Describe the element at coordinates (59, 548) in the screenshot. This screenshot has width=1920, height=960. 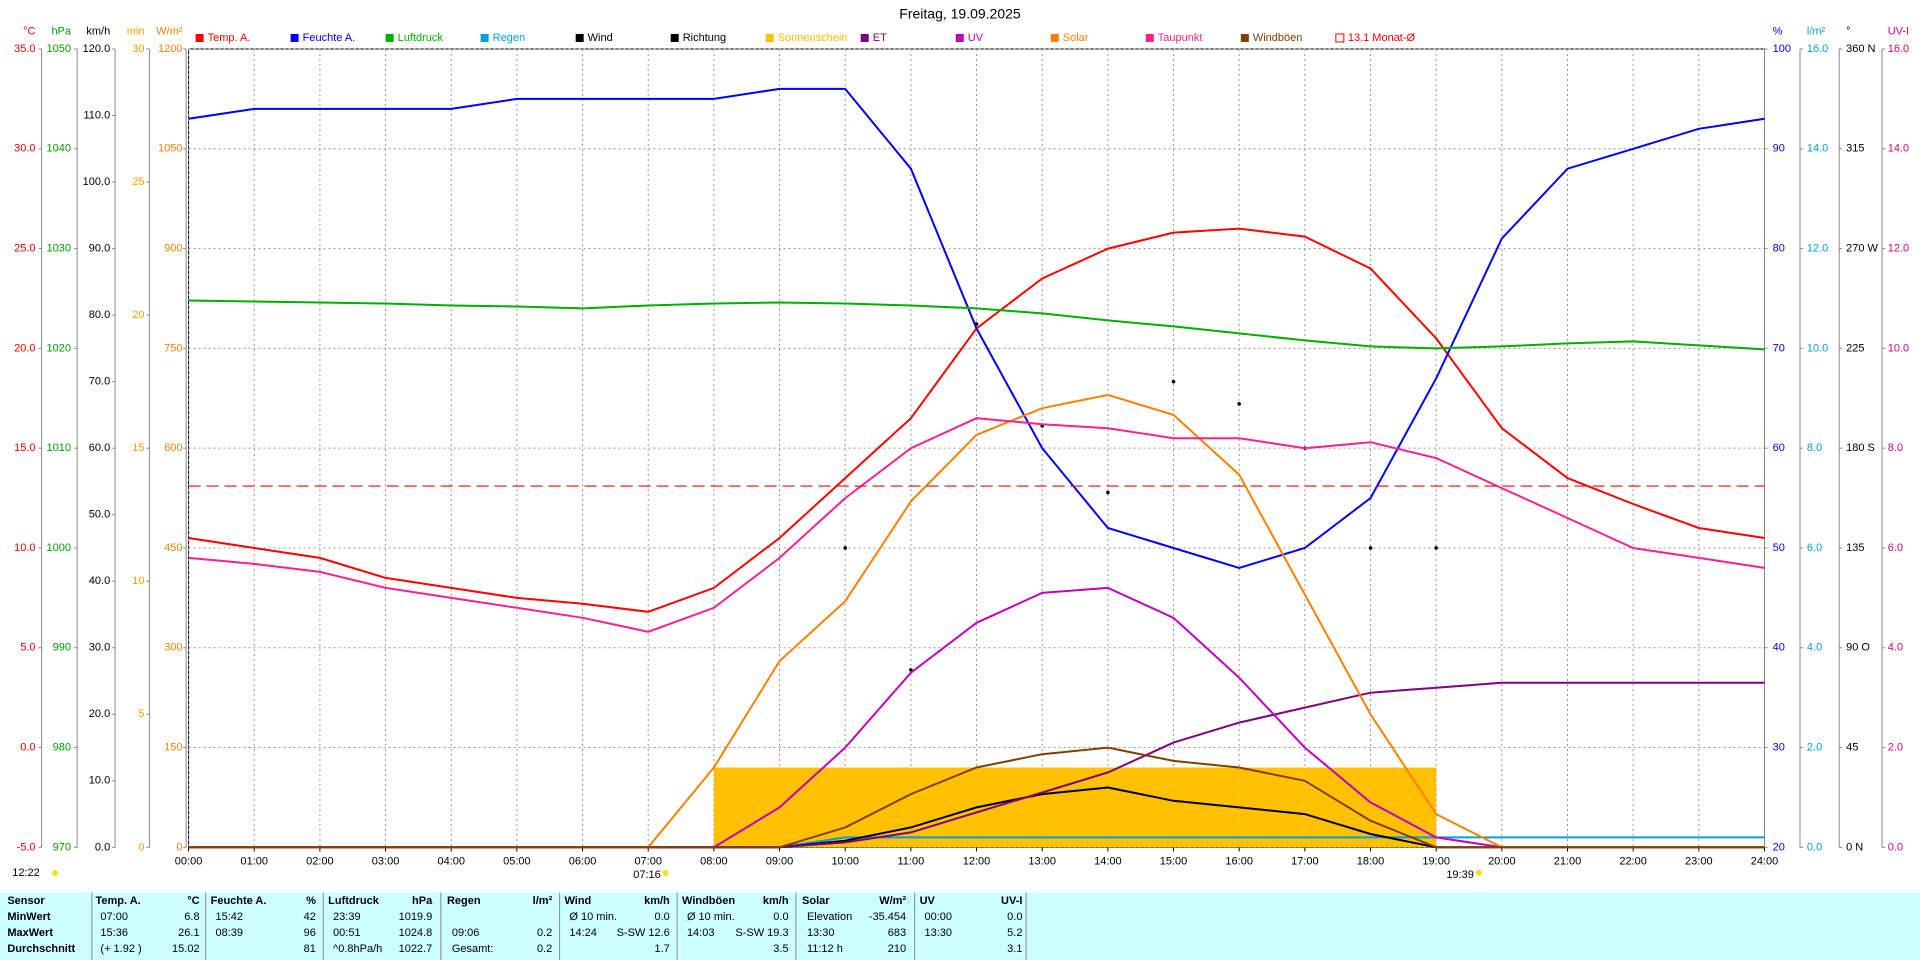
I see `y-tick-label: 1000` at that location.